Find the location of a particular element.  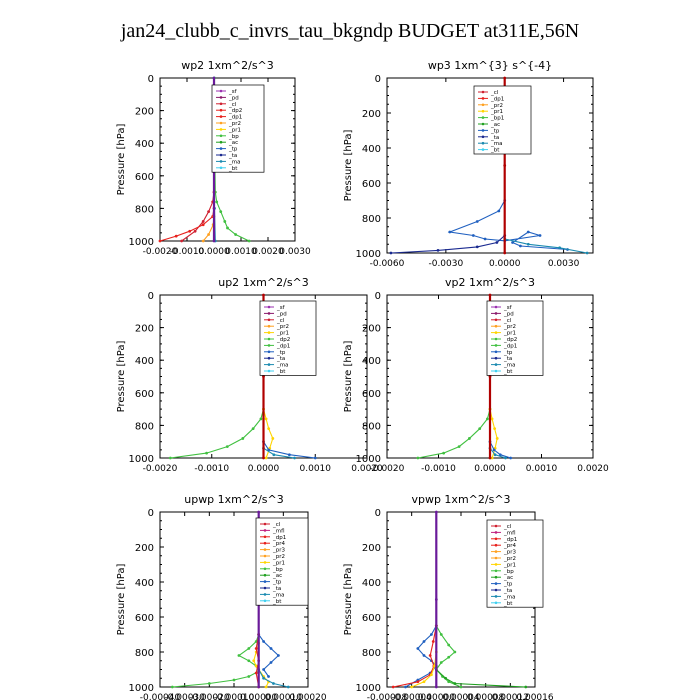

x-tick-label: -0.0010 is located at coordinates (438, 469).